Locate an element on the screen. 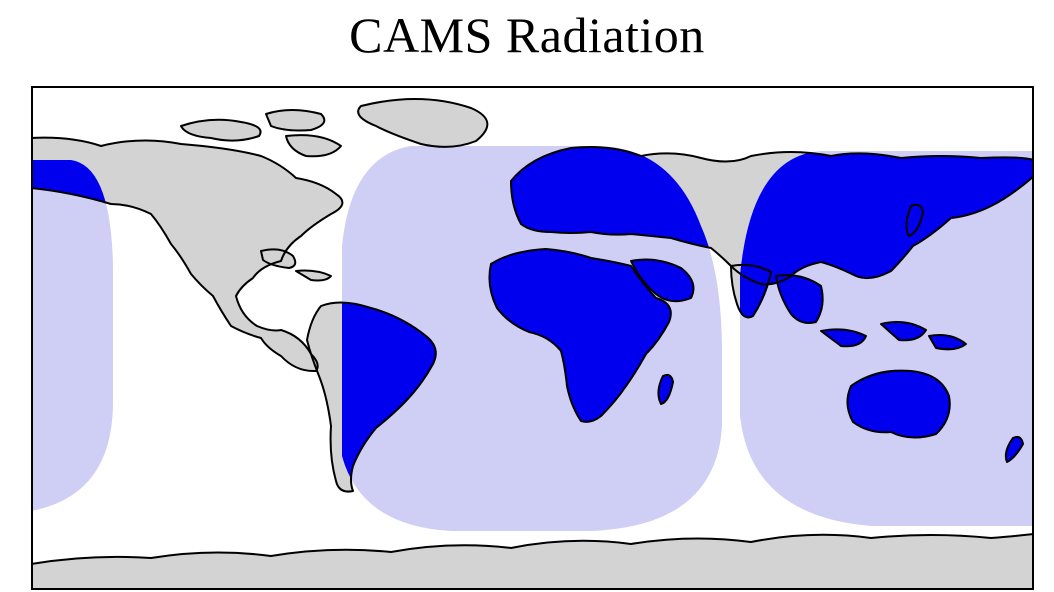 Image resolution: width=1054 pixels, height=592 pixels. map-title: CAMS Radiation is located at coordinates (527, 35).